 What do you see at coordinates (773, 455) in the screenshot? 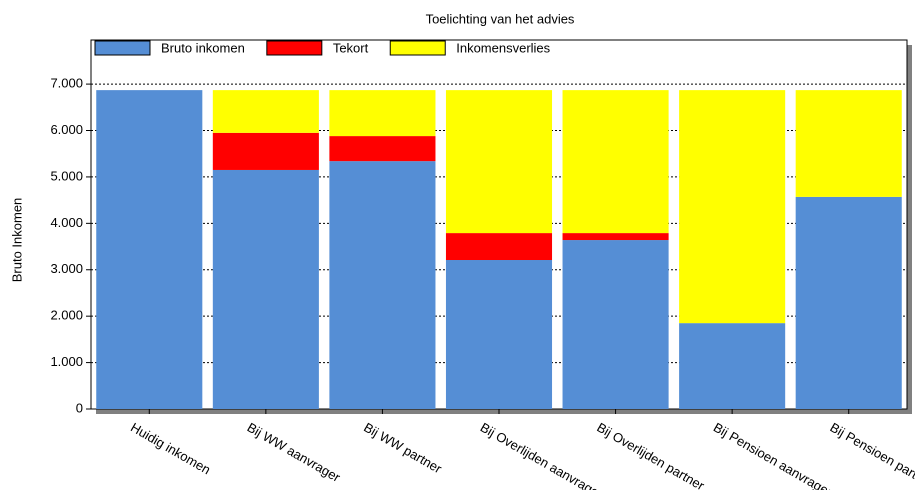
I see `x-tick-label: Bij Pensioen aanvrager` at bounding box center [773, 455].